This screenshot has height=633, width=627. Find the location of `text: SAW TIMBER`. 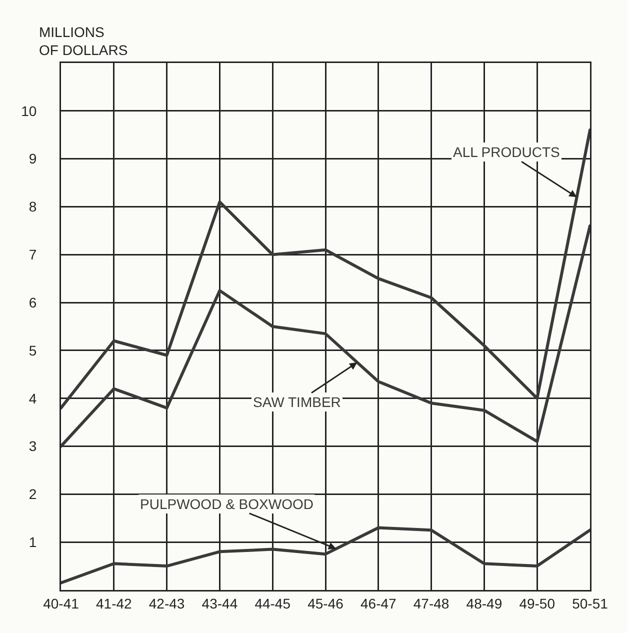

text: SAW TIMBER is located at coordinates (297, 402).